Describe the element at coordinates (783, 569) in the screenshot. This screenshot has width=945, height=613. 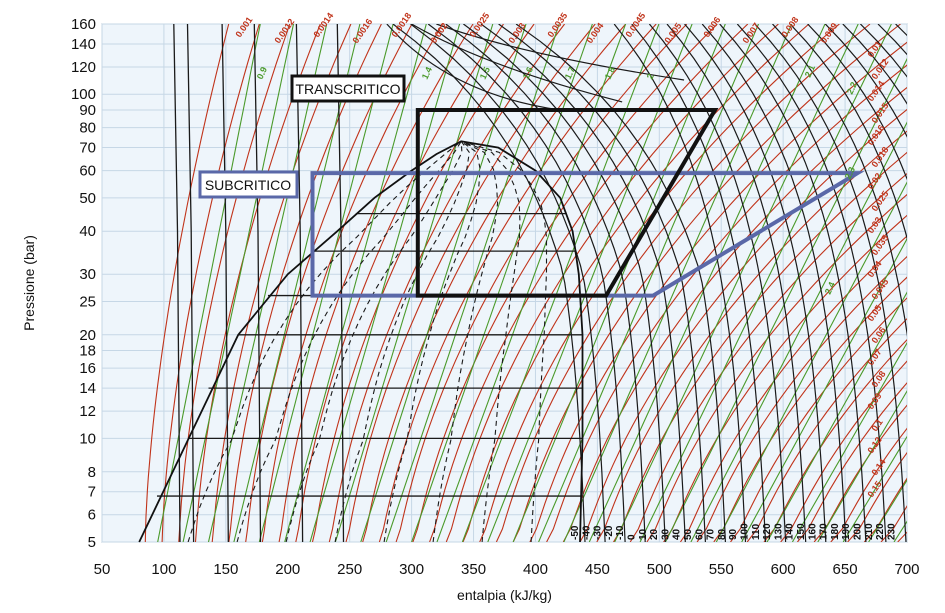
I see `x-tick-label: 600` at that location.